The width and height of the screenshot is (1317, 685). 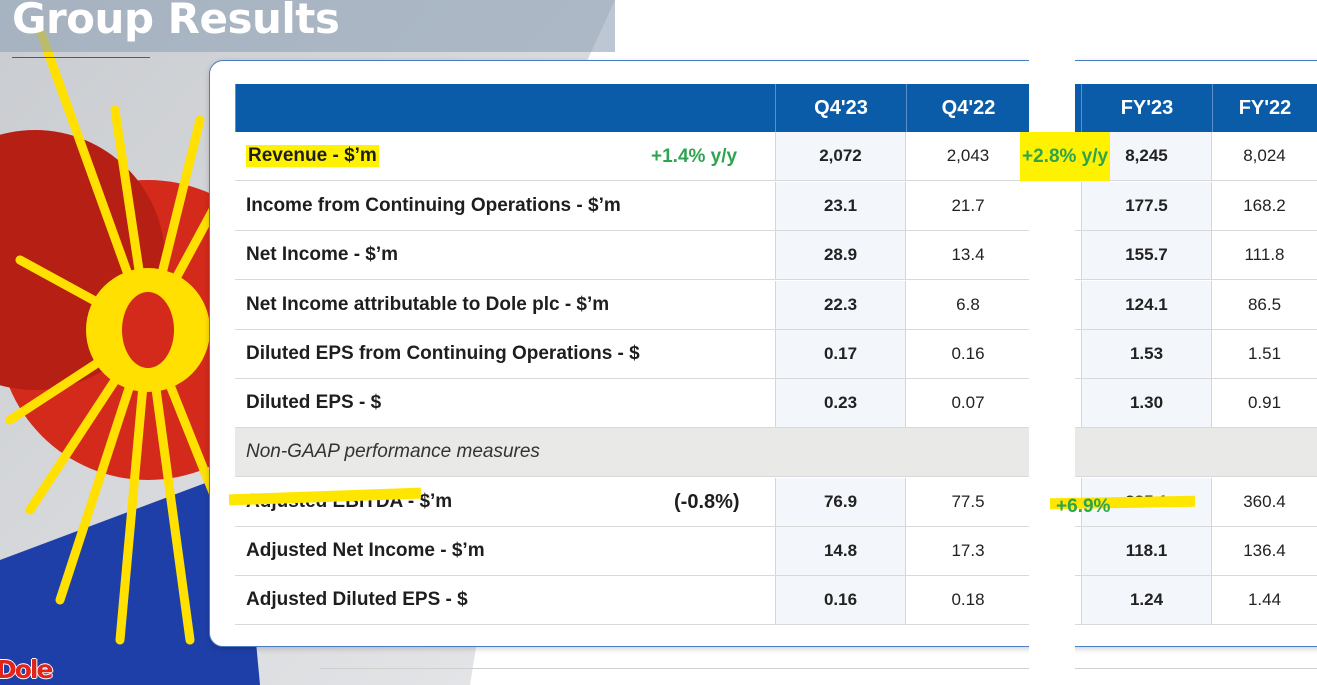 What do you see at coordinates (968, 353) in the screenshot?
I see `cell-q422: 0.16` at bounding box center [968, 353].